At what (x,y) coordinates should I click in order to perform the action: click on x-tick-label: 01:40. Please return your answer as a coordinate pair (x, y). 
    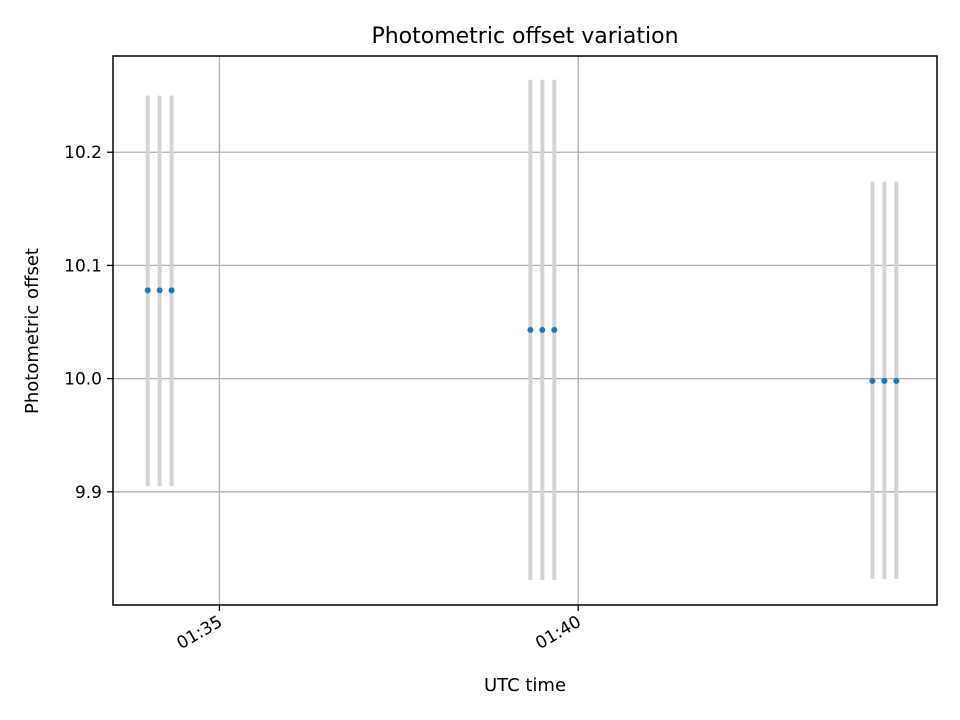
    Looking at the image, I should click on (558, 633).